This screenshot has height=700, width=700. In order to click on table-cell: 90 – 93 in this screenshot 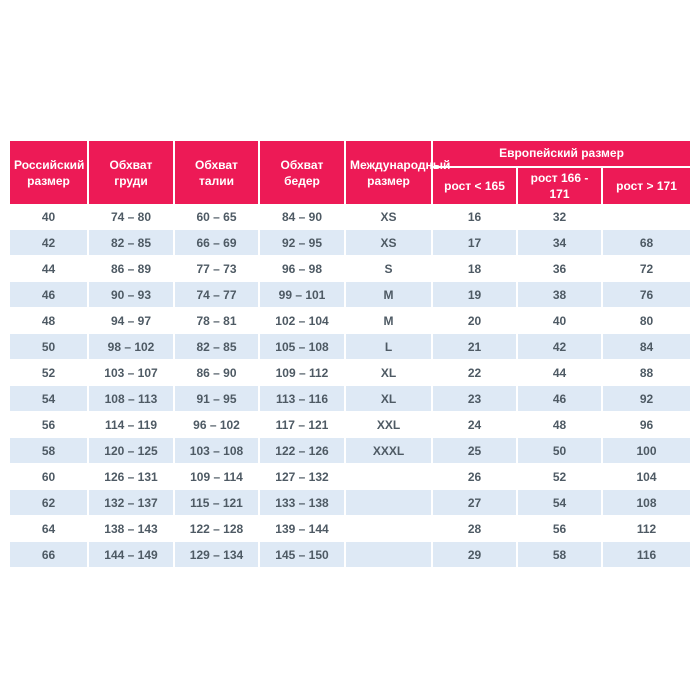, I will do `click(132, 295)`.